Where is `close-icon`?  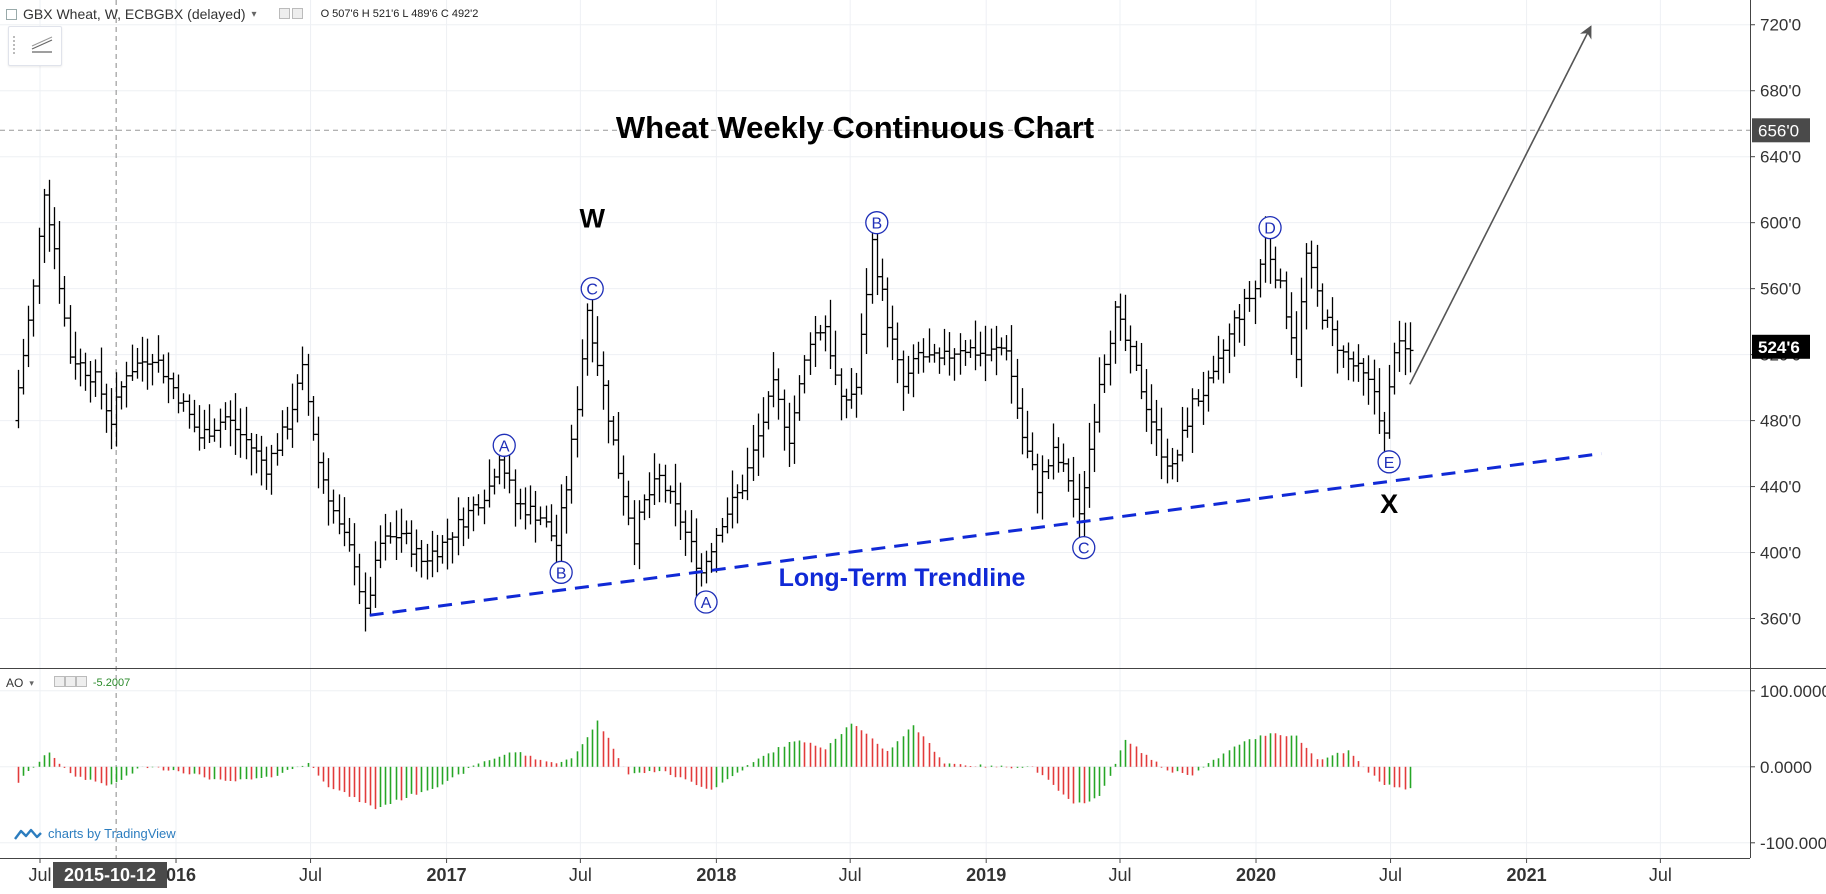 close-icon is located at coordinates (81, 681).